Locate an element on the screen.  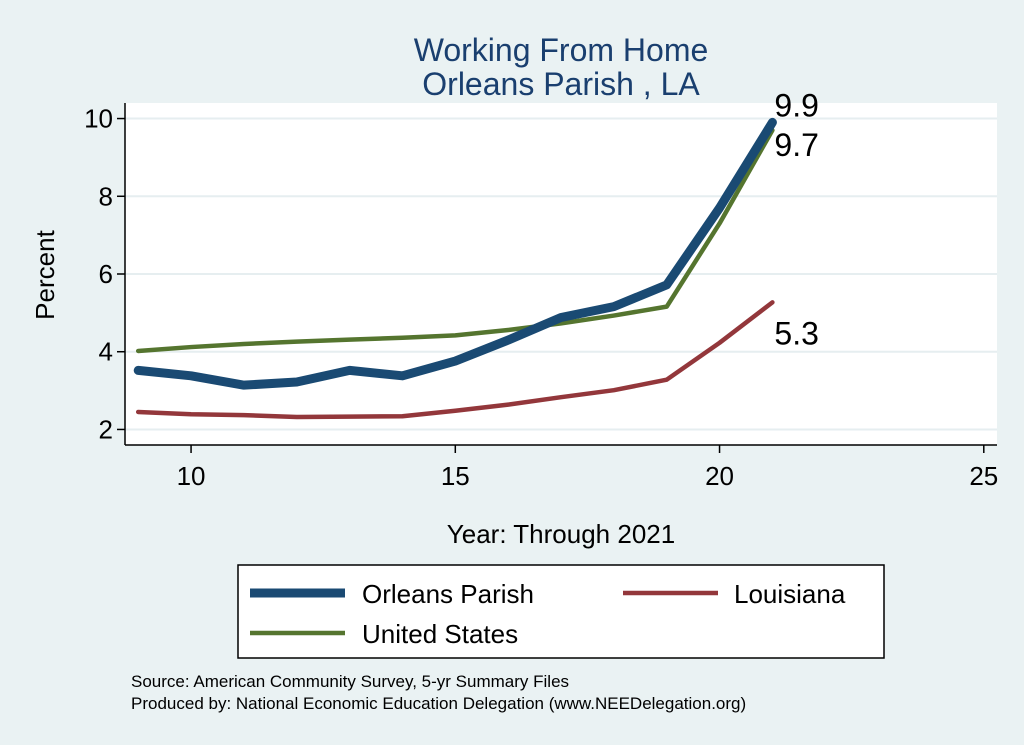
legend: Orleans Parish Louisiana United States is located at coordinates (548, 614).